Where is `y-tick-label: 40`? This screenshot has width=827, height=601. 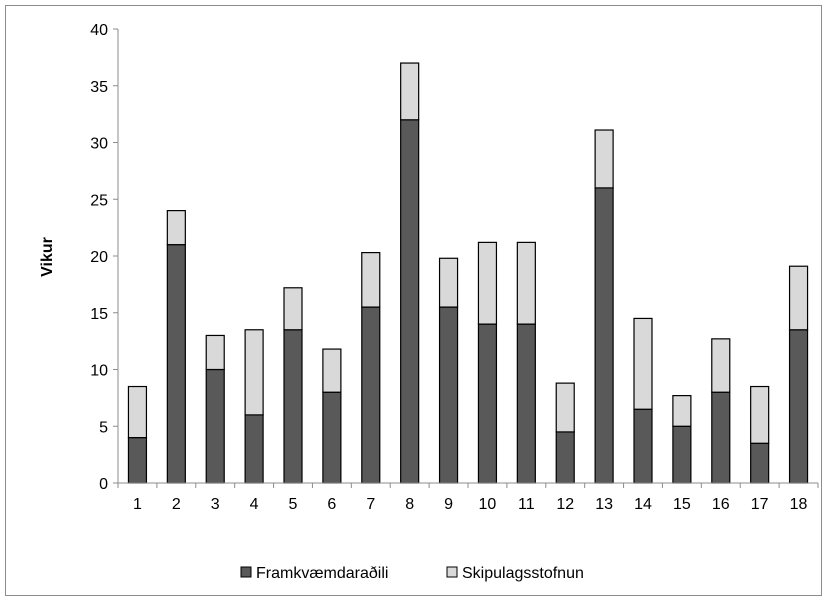
y-tick-label: 40 is located at coordinates (99, 30).